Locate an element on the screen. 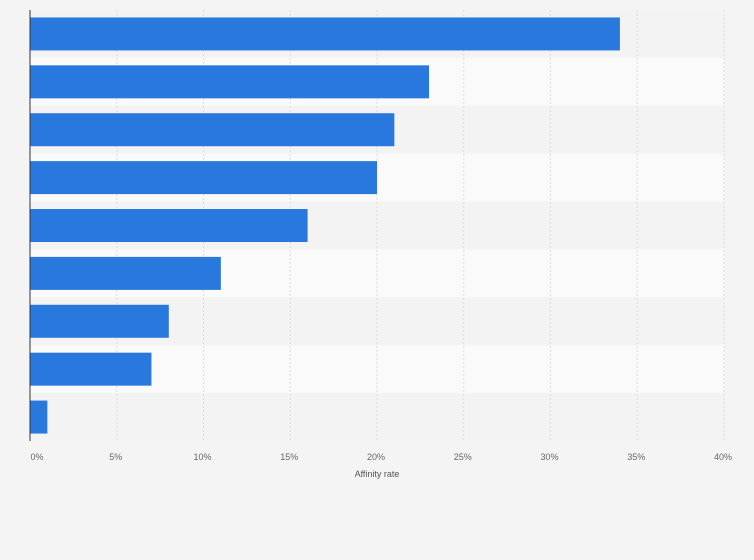 This screenshot has height=560, width=754. x-tick-label: 30% is located at coordinates (549, 457).